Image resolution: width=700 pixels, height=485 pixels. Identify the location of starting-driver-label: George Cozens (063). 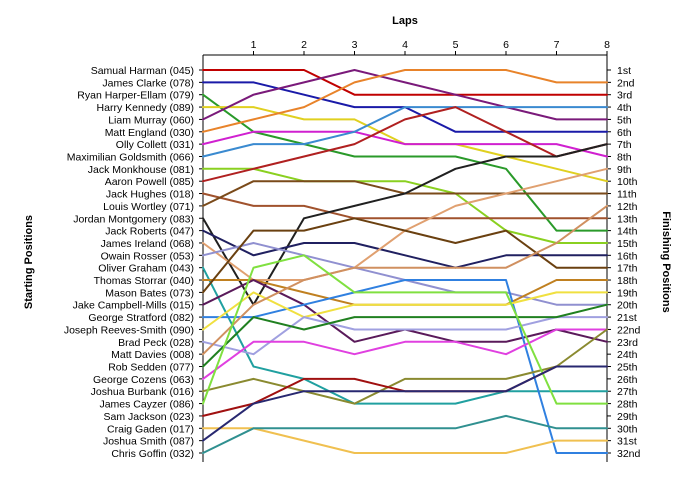
(143, 380).